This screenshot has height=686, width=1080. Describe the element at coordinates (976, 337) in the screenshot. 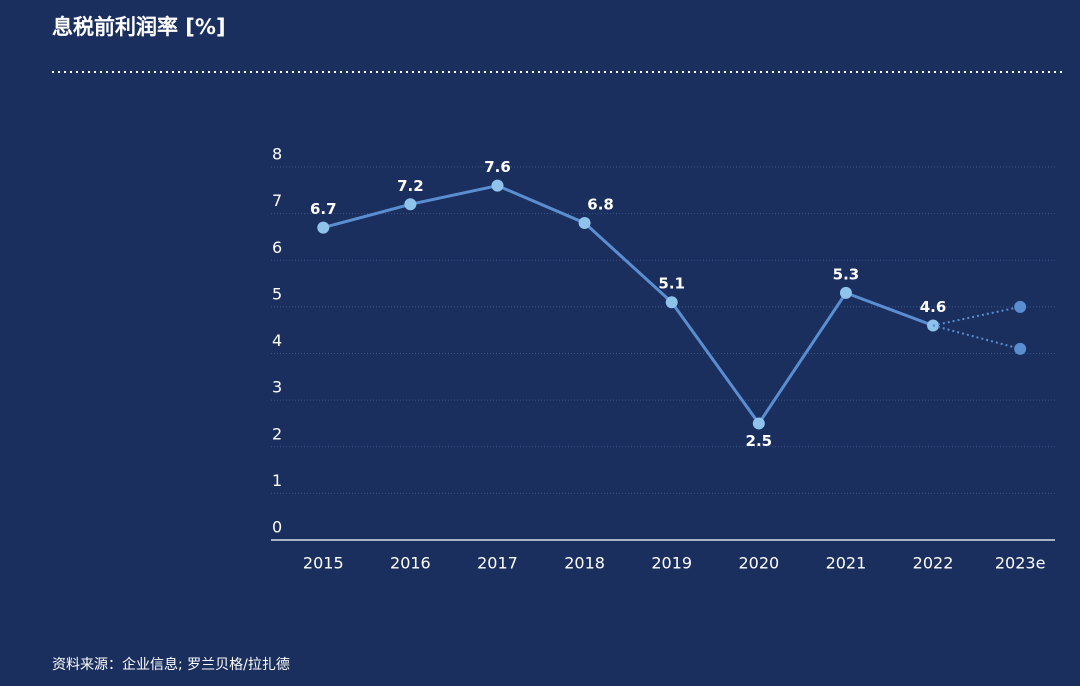

I see `series-line` at that location.